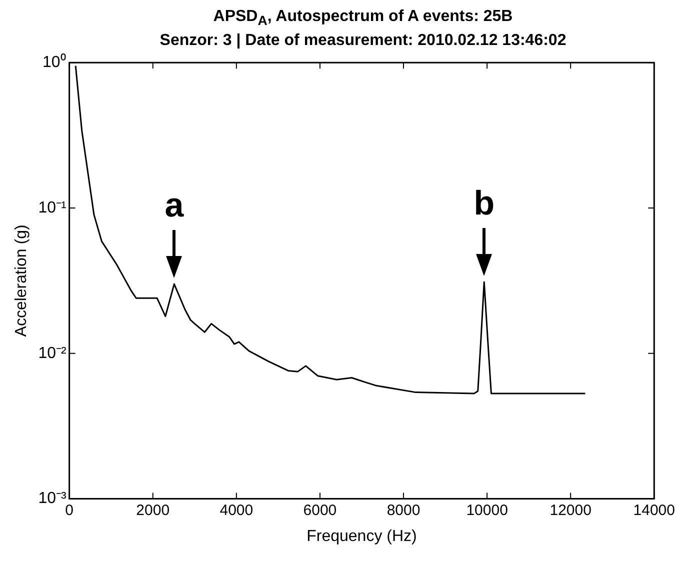 The height and width of the screenshot is (568, 686). What do you see at coordinates (54, 62) in the screenshot?
I see `y-tick-label: 10⁰` at bounding box center [54, 62].